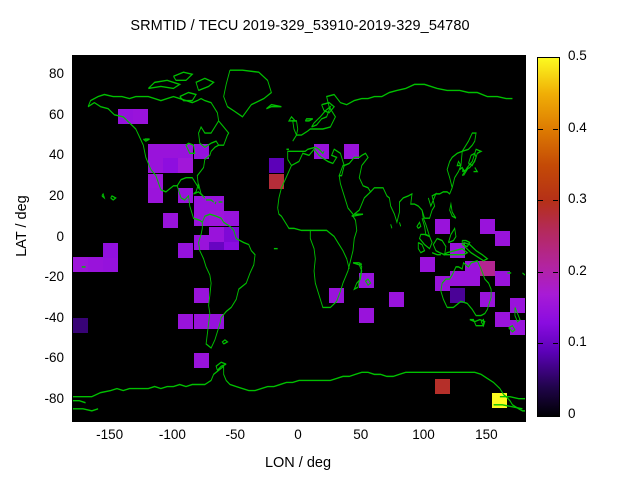 The width and height of the screenshot is (640, 480). Describe the element at coordinates (54, 317) in the screenshot. I see `y-tick-label: -40` at that location.